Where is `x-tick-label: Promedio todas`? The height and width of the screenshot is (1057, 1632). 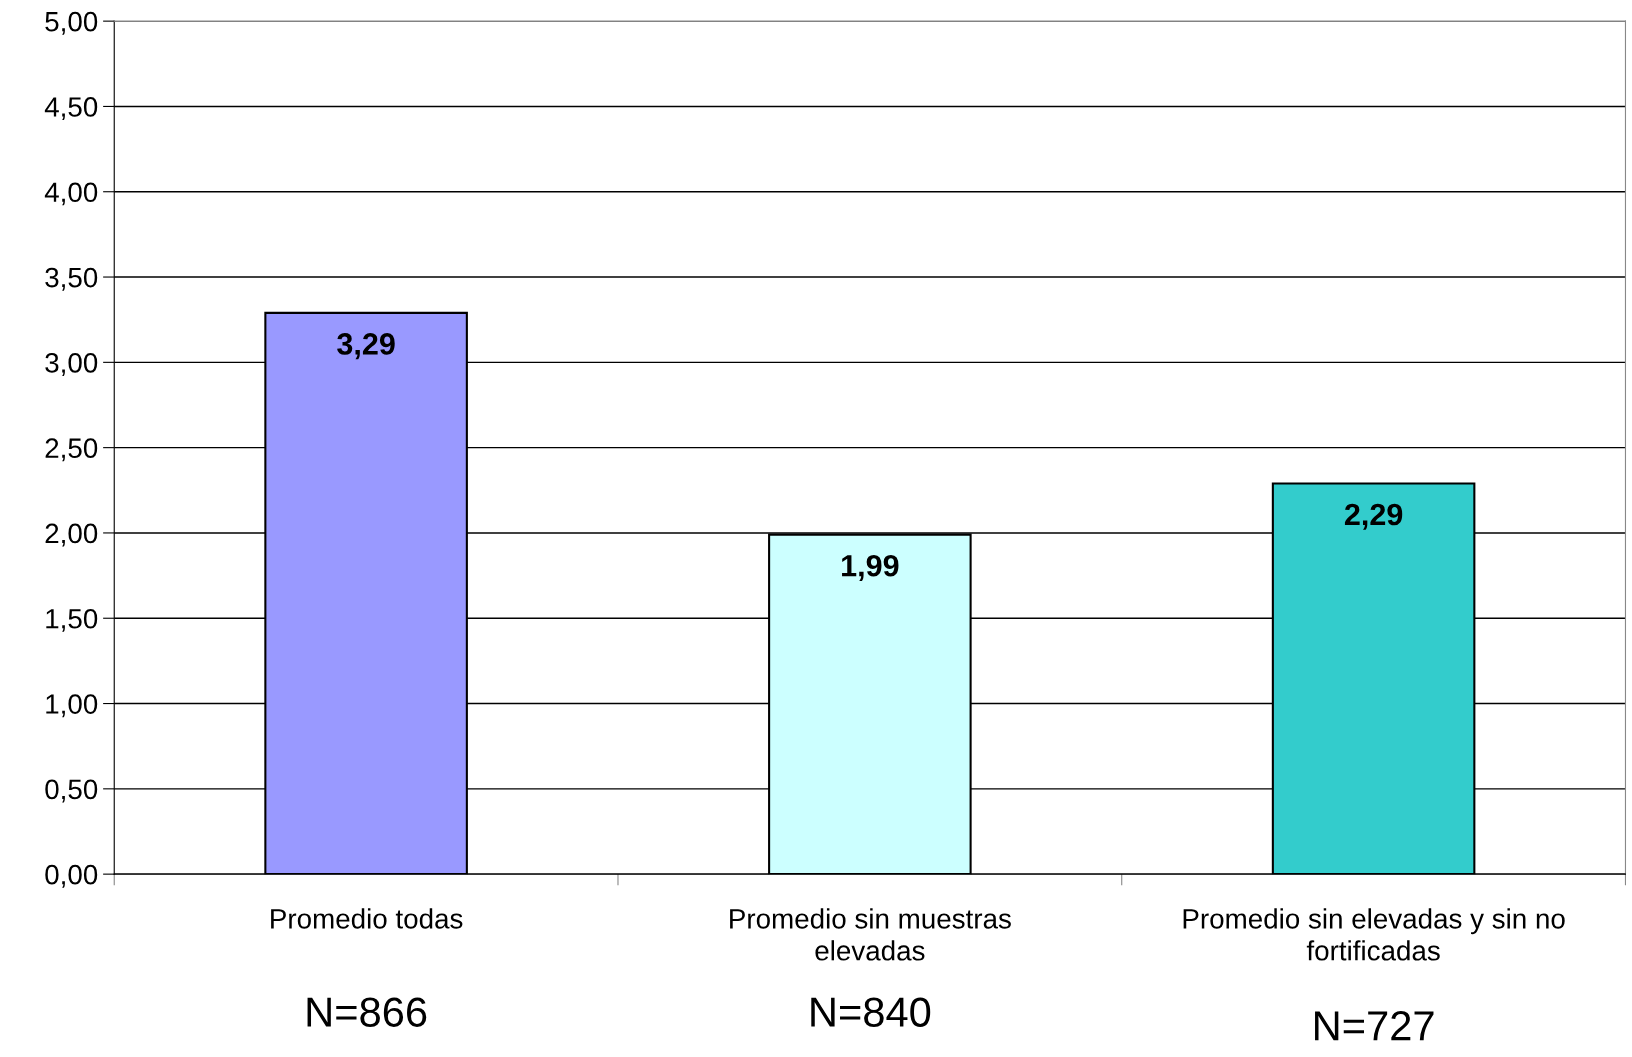
x-tick-label: Promedio todas is located at coordinates (367, 918).